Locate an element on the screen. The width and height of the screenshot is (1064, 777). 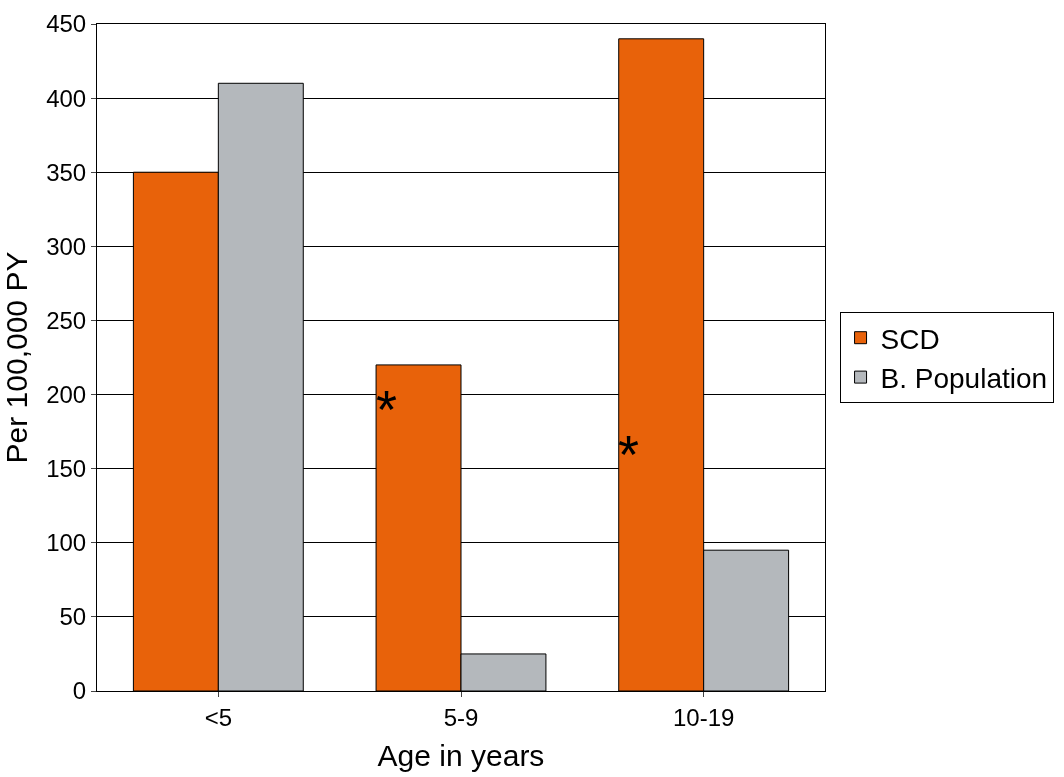
legend-label: B. Population is located at coordinates (964, 379).